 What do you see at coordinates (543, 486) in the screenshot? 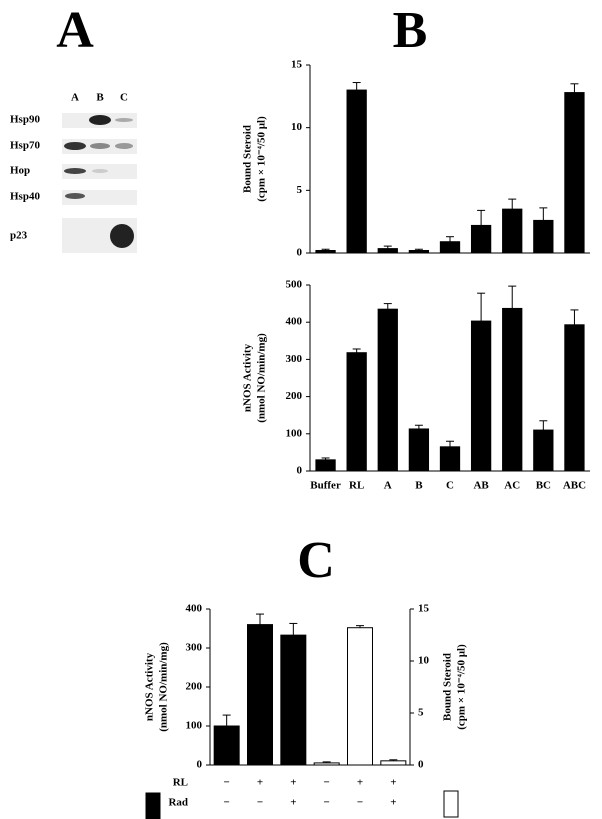
I see `x-tick-label: BC` at bounding box center [543, 486].